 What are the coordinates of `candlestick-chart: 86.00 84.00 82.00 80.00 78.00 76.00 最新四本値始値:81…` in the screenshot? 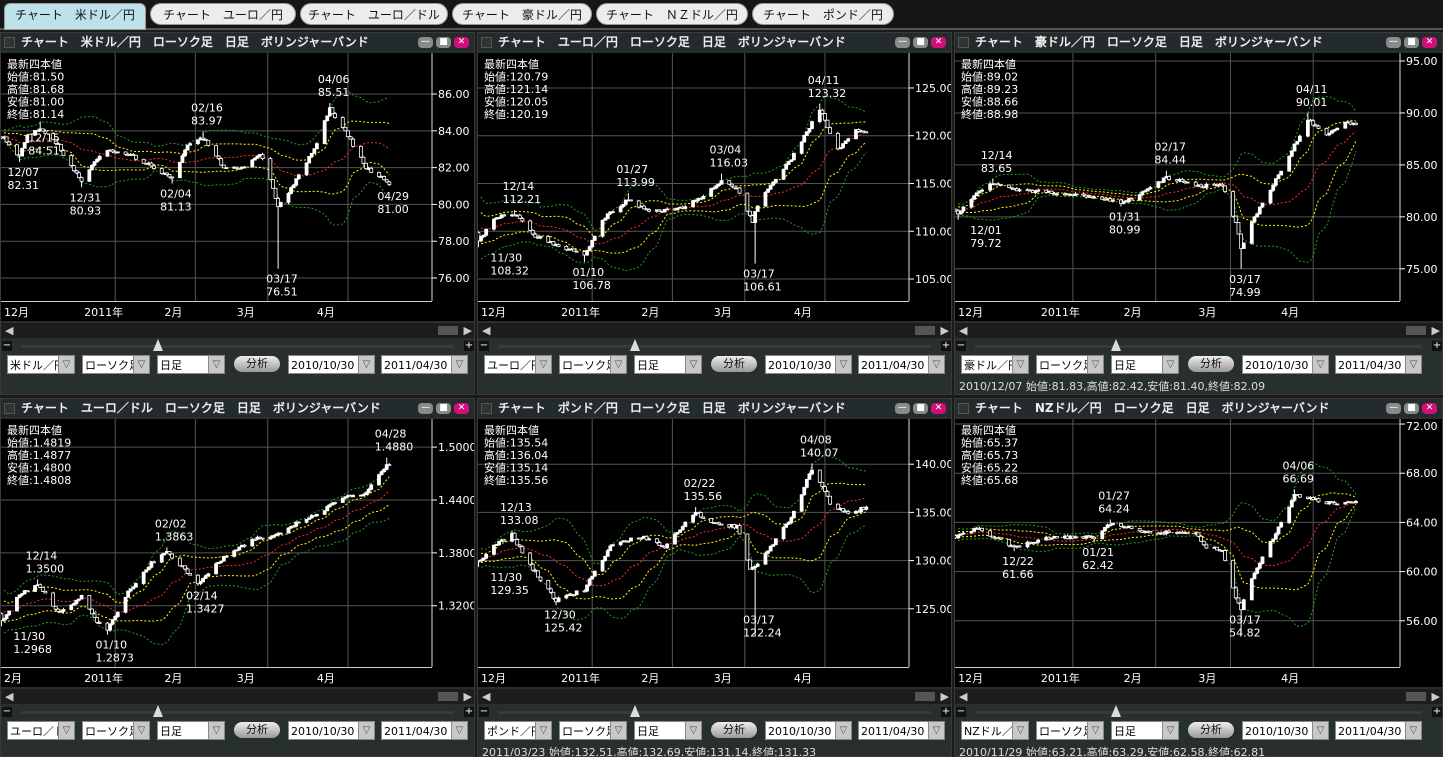 It's located at (238, 177).